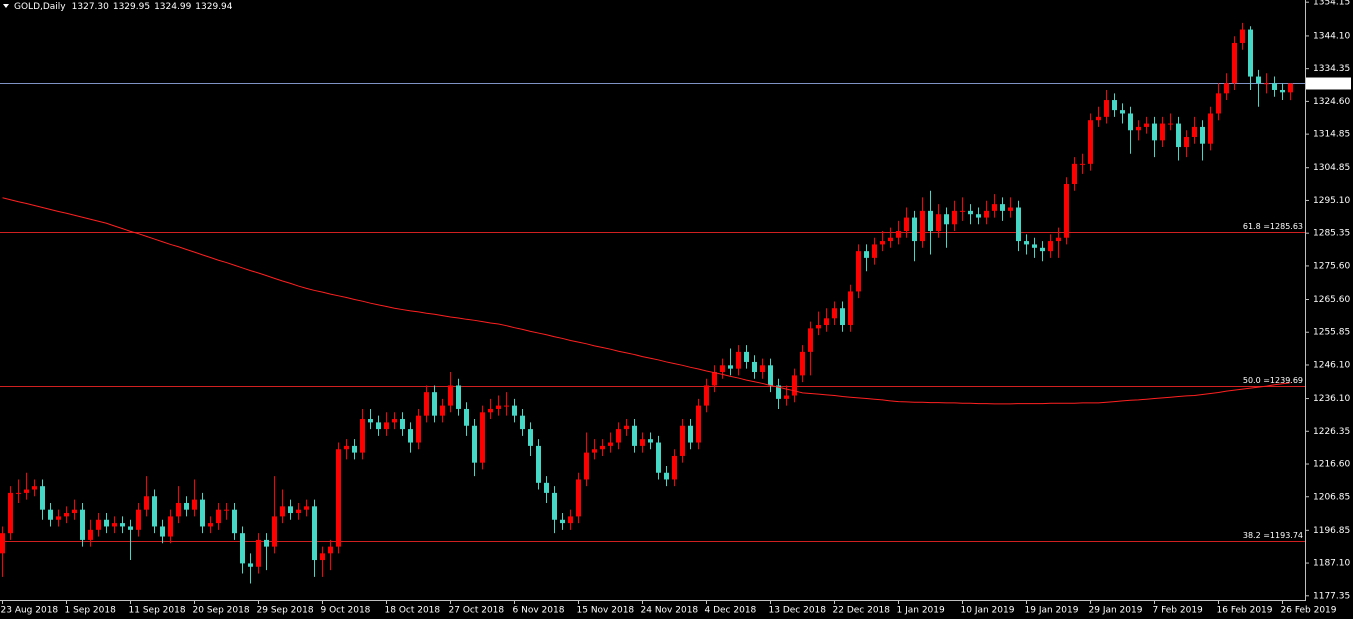 This screenshot has height=619, width=1353. Describe the element at coordinates (131, 7) in the screenshot. I see `header-high: 1329.95` at that location.